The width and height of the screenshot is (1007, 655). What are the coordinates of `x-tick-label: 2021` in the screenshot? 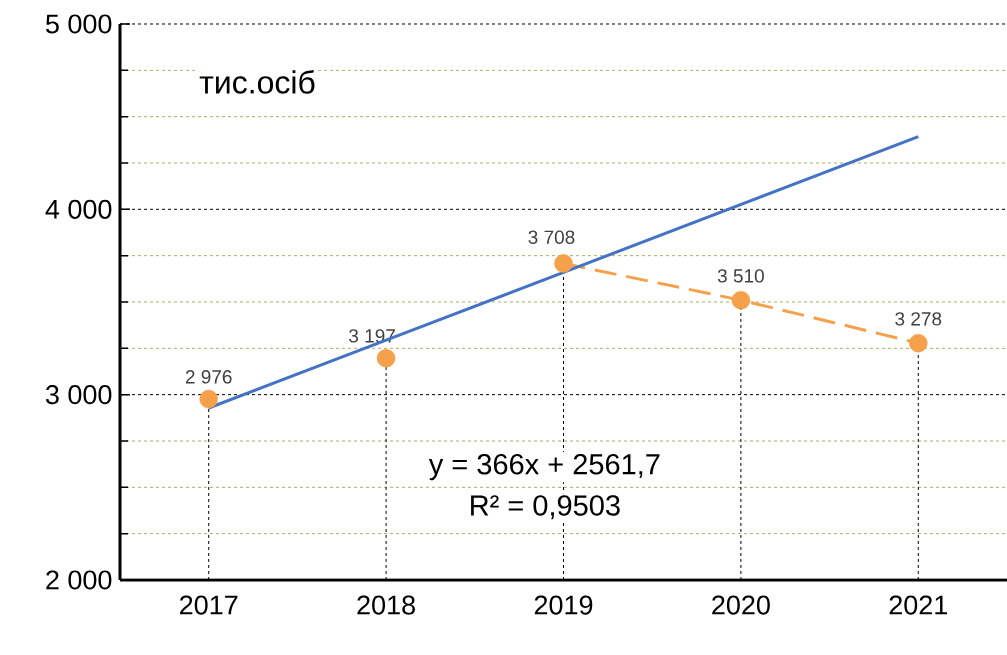 It's located at (918, 605).